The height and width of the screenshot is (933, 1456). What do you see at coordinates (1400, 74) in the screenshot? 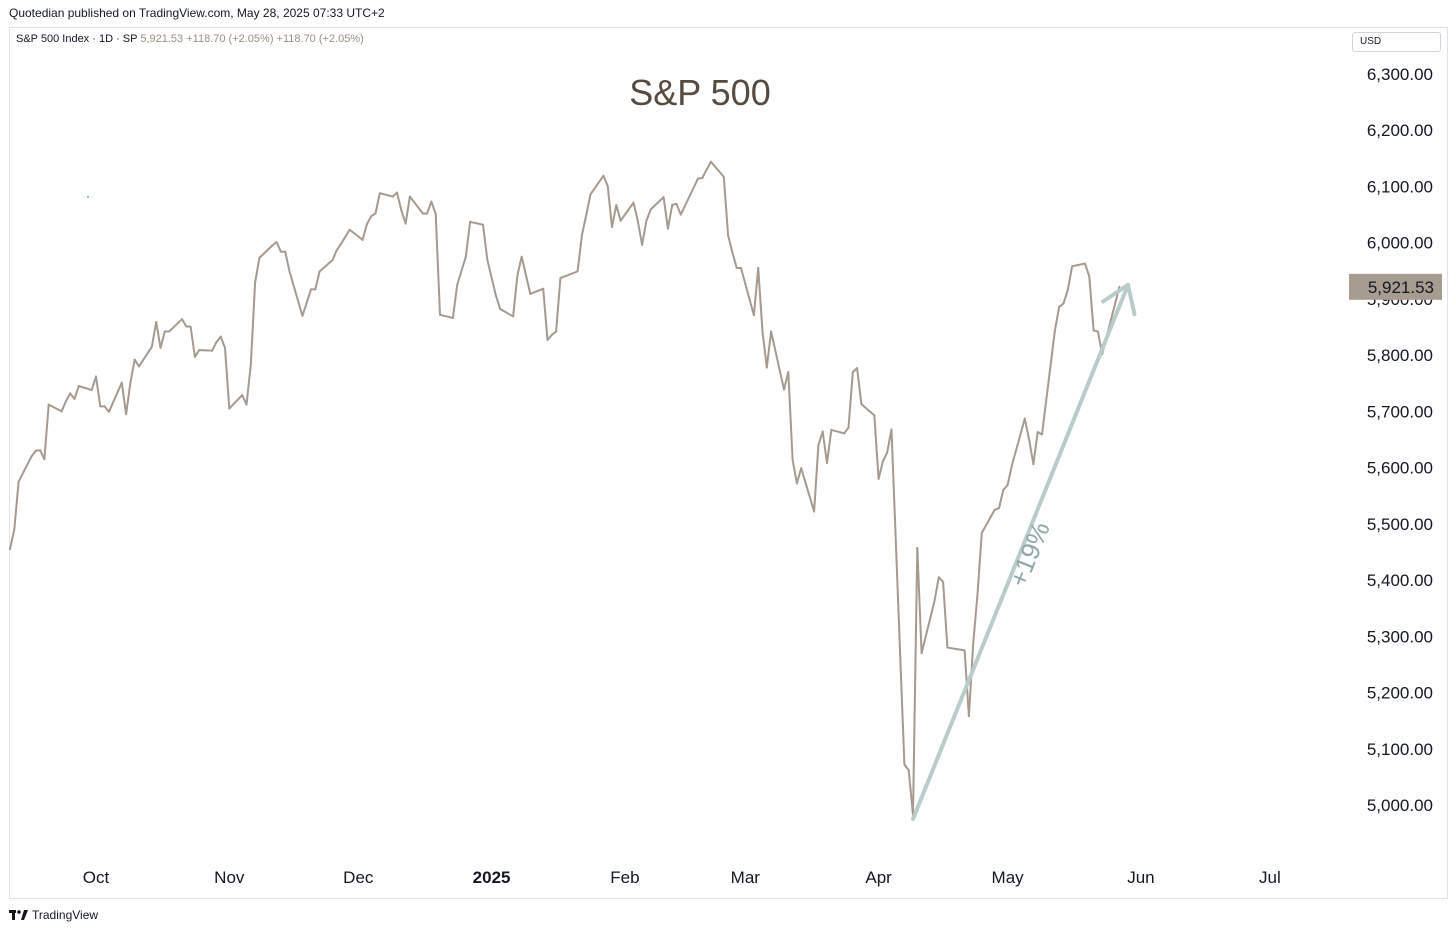
I see `y-tick-label: 6,300.00` at bounding box center [1400, 74].